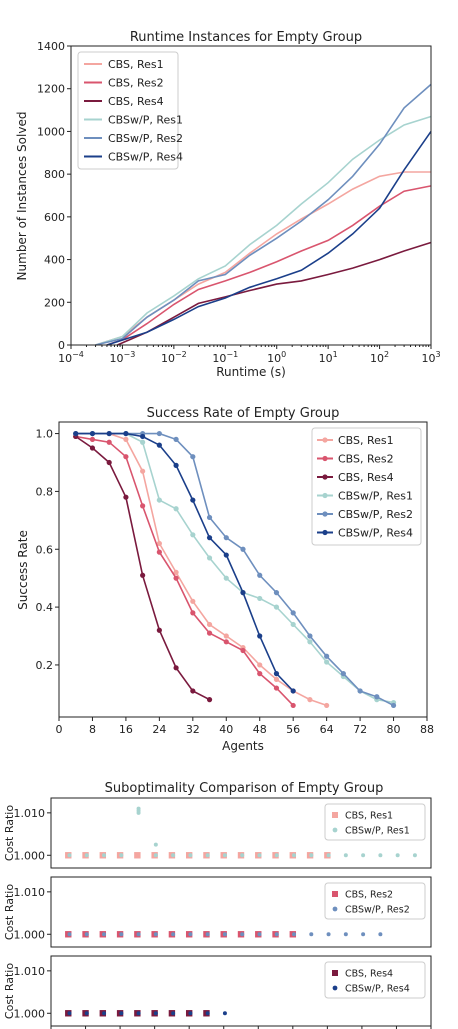  What do you see at coordinates (54, 260) in the screenshot?
I see `y-tick-label: 400` at bounding box center [54, 260].